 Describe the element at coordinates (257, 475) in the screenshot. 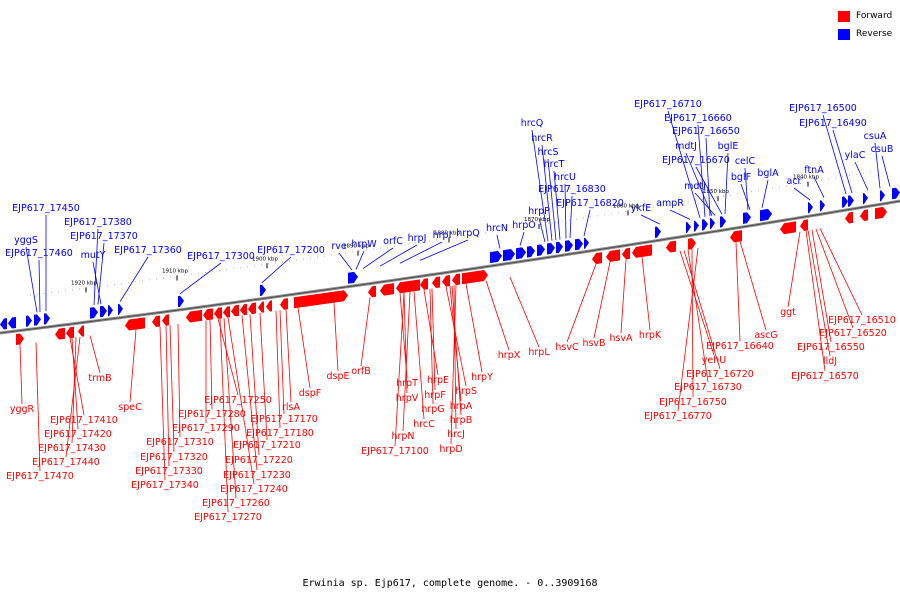

I see `forward-gene-label: EJP617_17230` at that location.